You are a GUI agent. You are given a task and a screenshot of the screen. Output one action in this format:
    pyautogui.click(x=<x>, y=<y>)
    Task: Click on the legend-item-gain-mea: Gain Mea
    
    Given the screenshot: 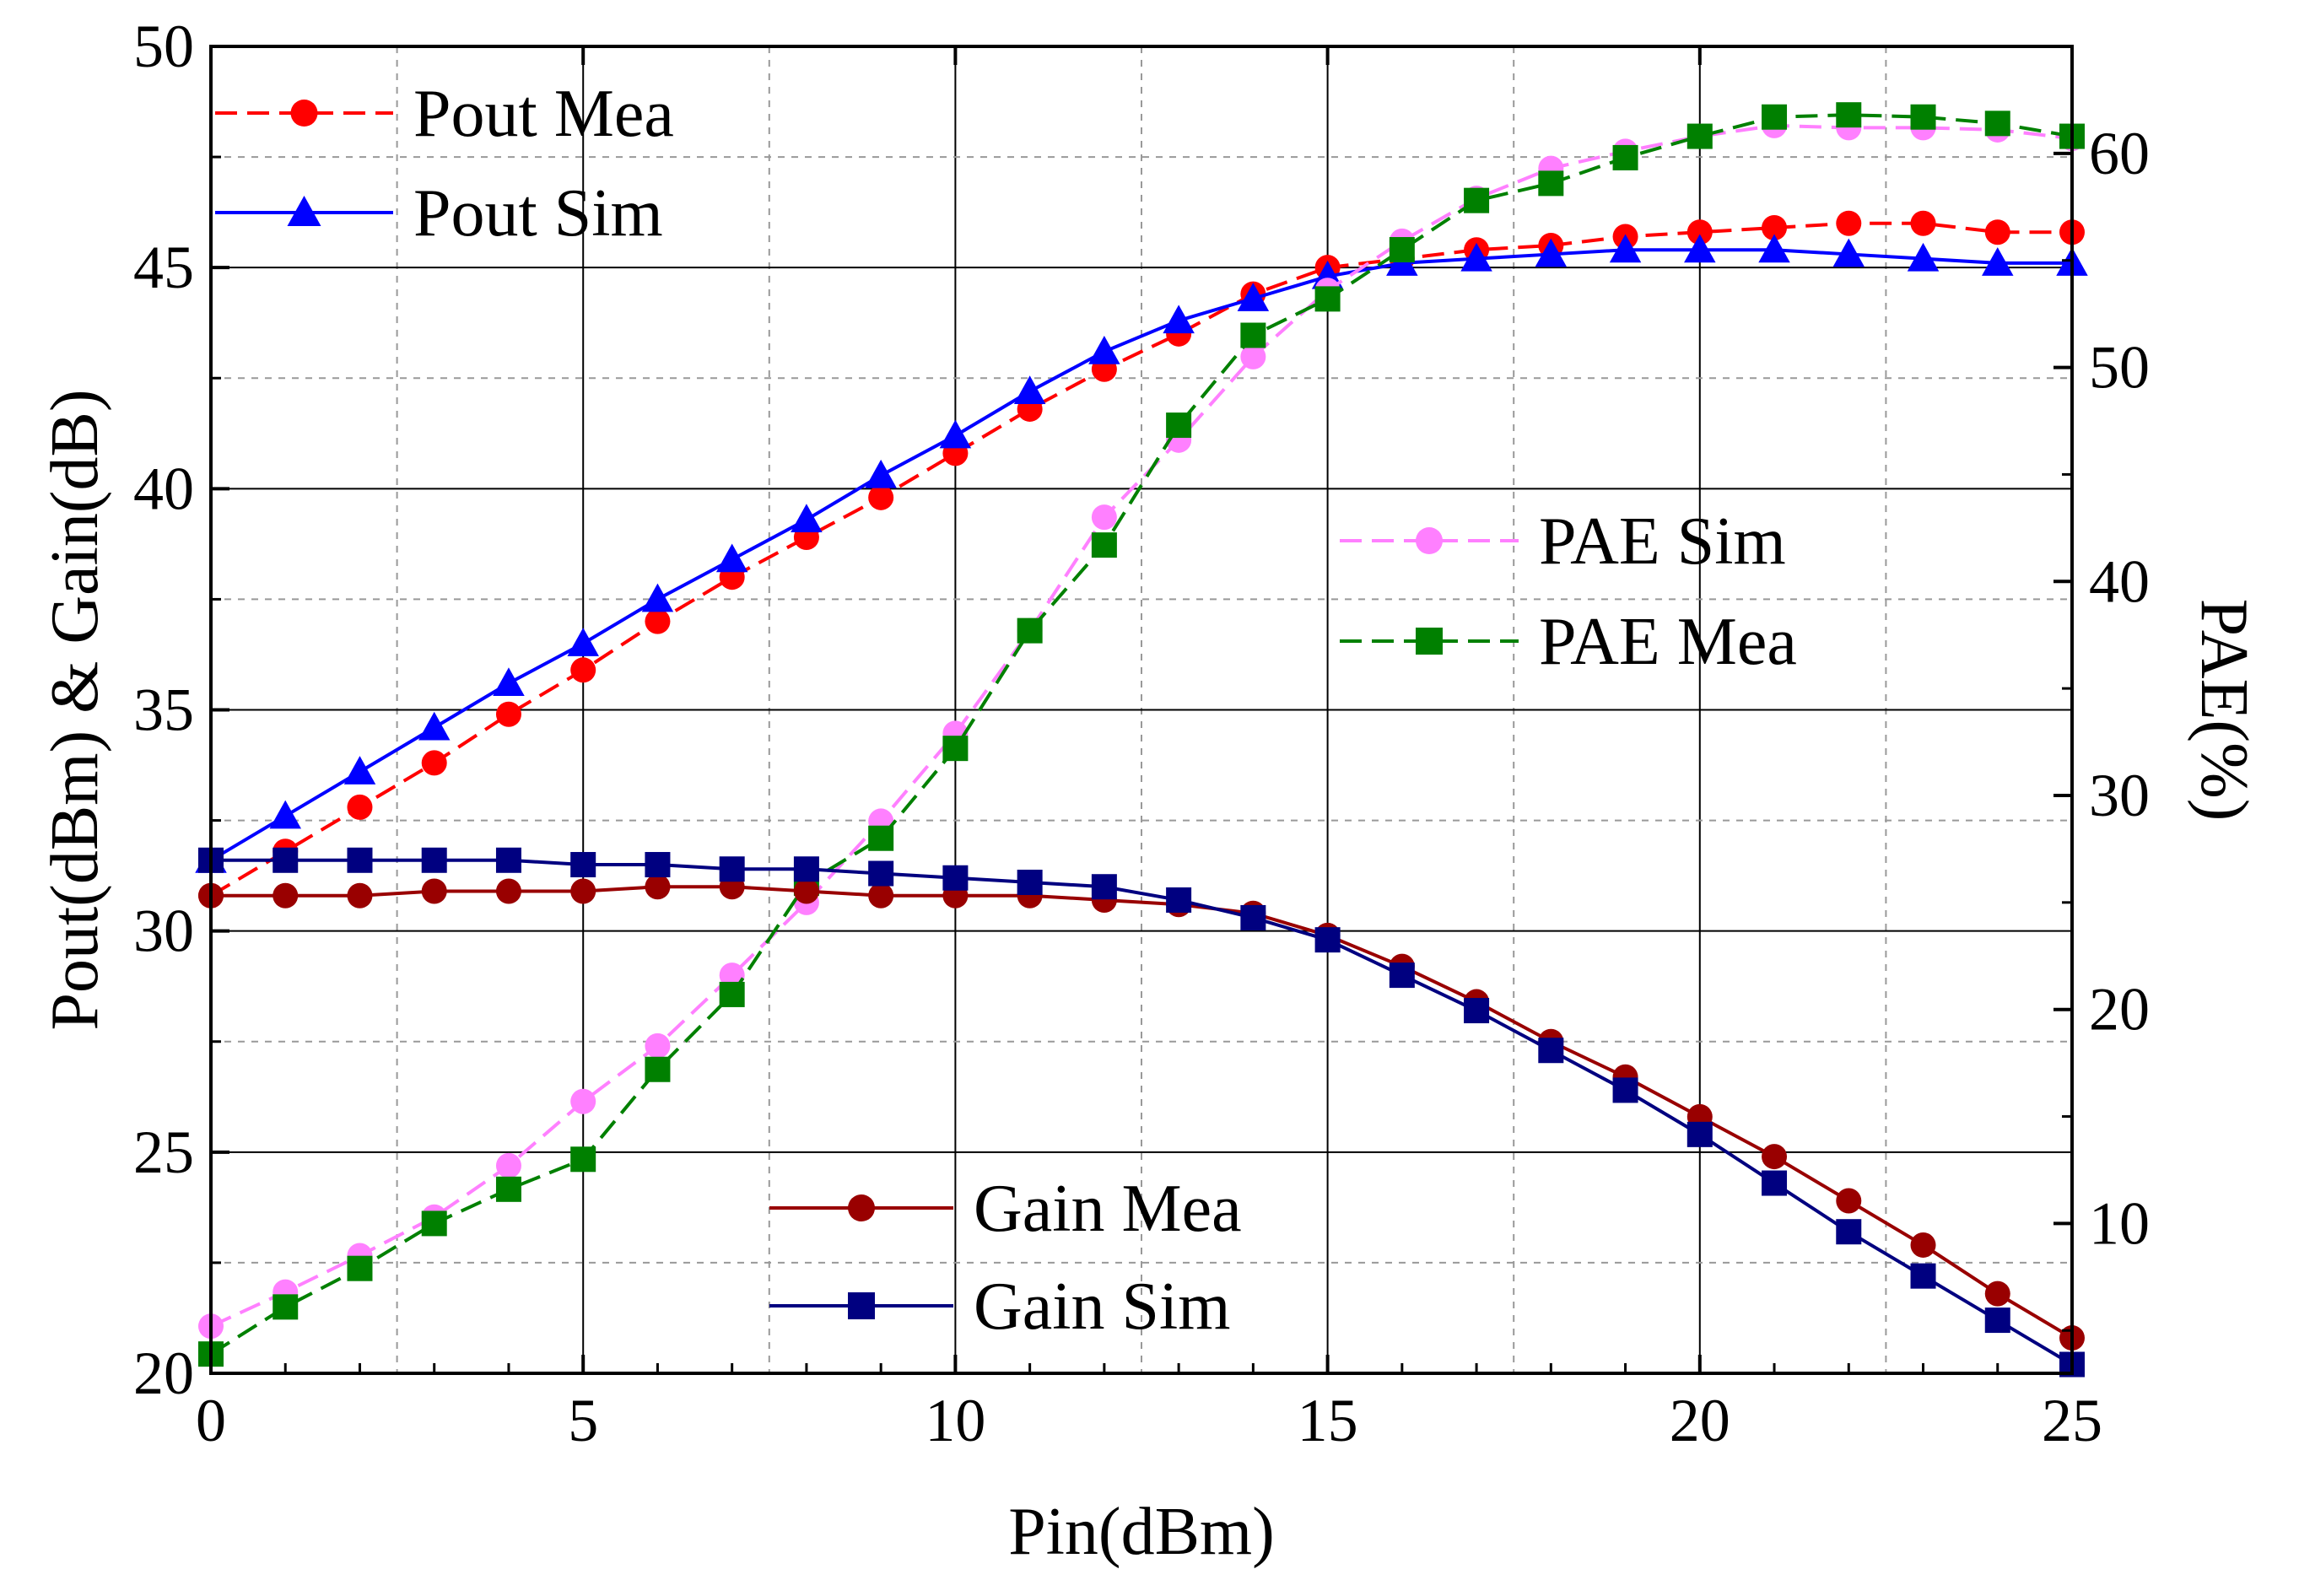 What is the action you would take?
    pyautogui.click(x=1005, y=1209)
    